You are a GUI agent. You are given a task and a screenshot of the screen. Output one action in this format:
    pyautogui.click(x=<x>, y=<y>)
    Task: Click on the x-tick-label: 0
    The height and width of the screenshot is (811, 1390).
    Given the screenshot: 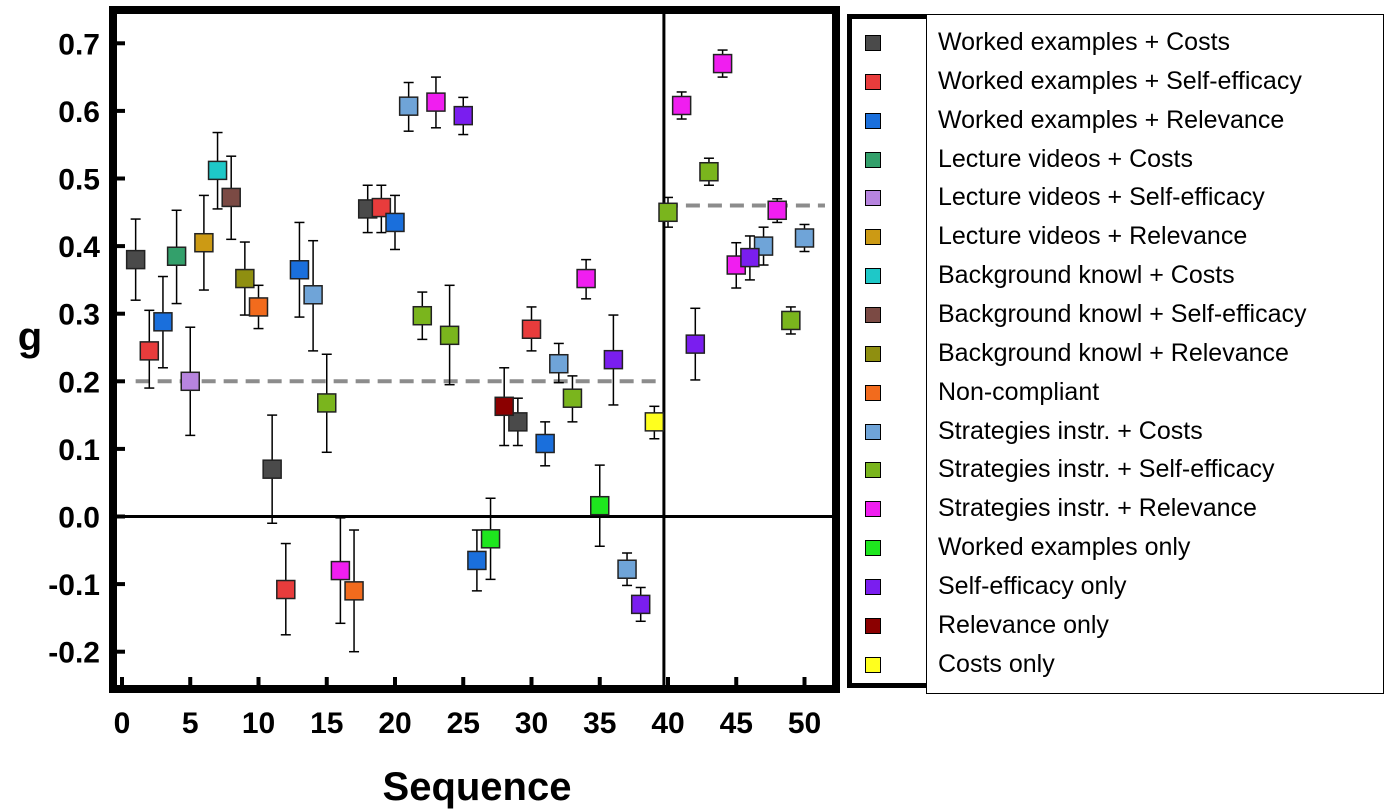 What is the action you would take?
    pyautogui.click(x=122, y=723)
    